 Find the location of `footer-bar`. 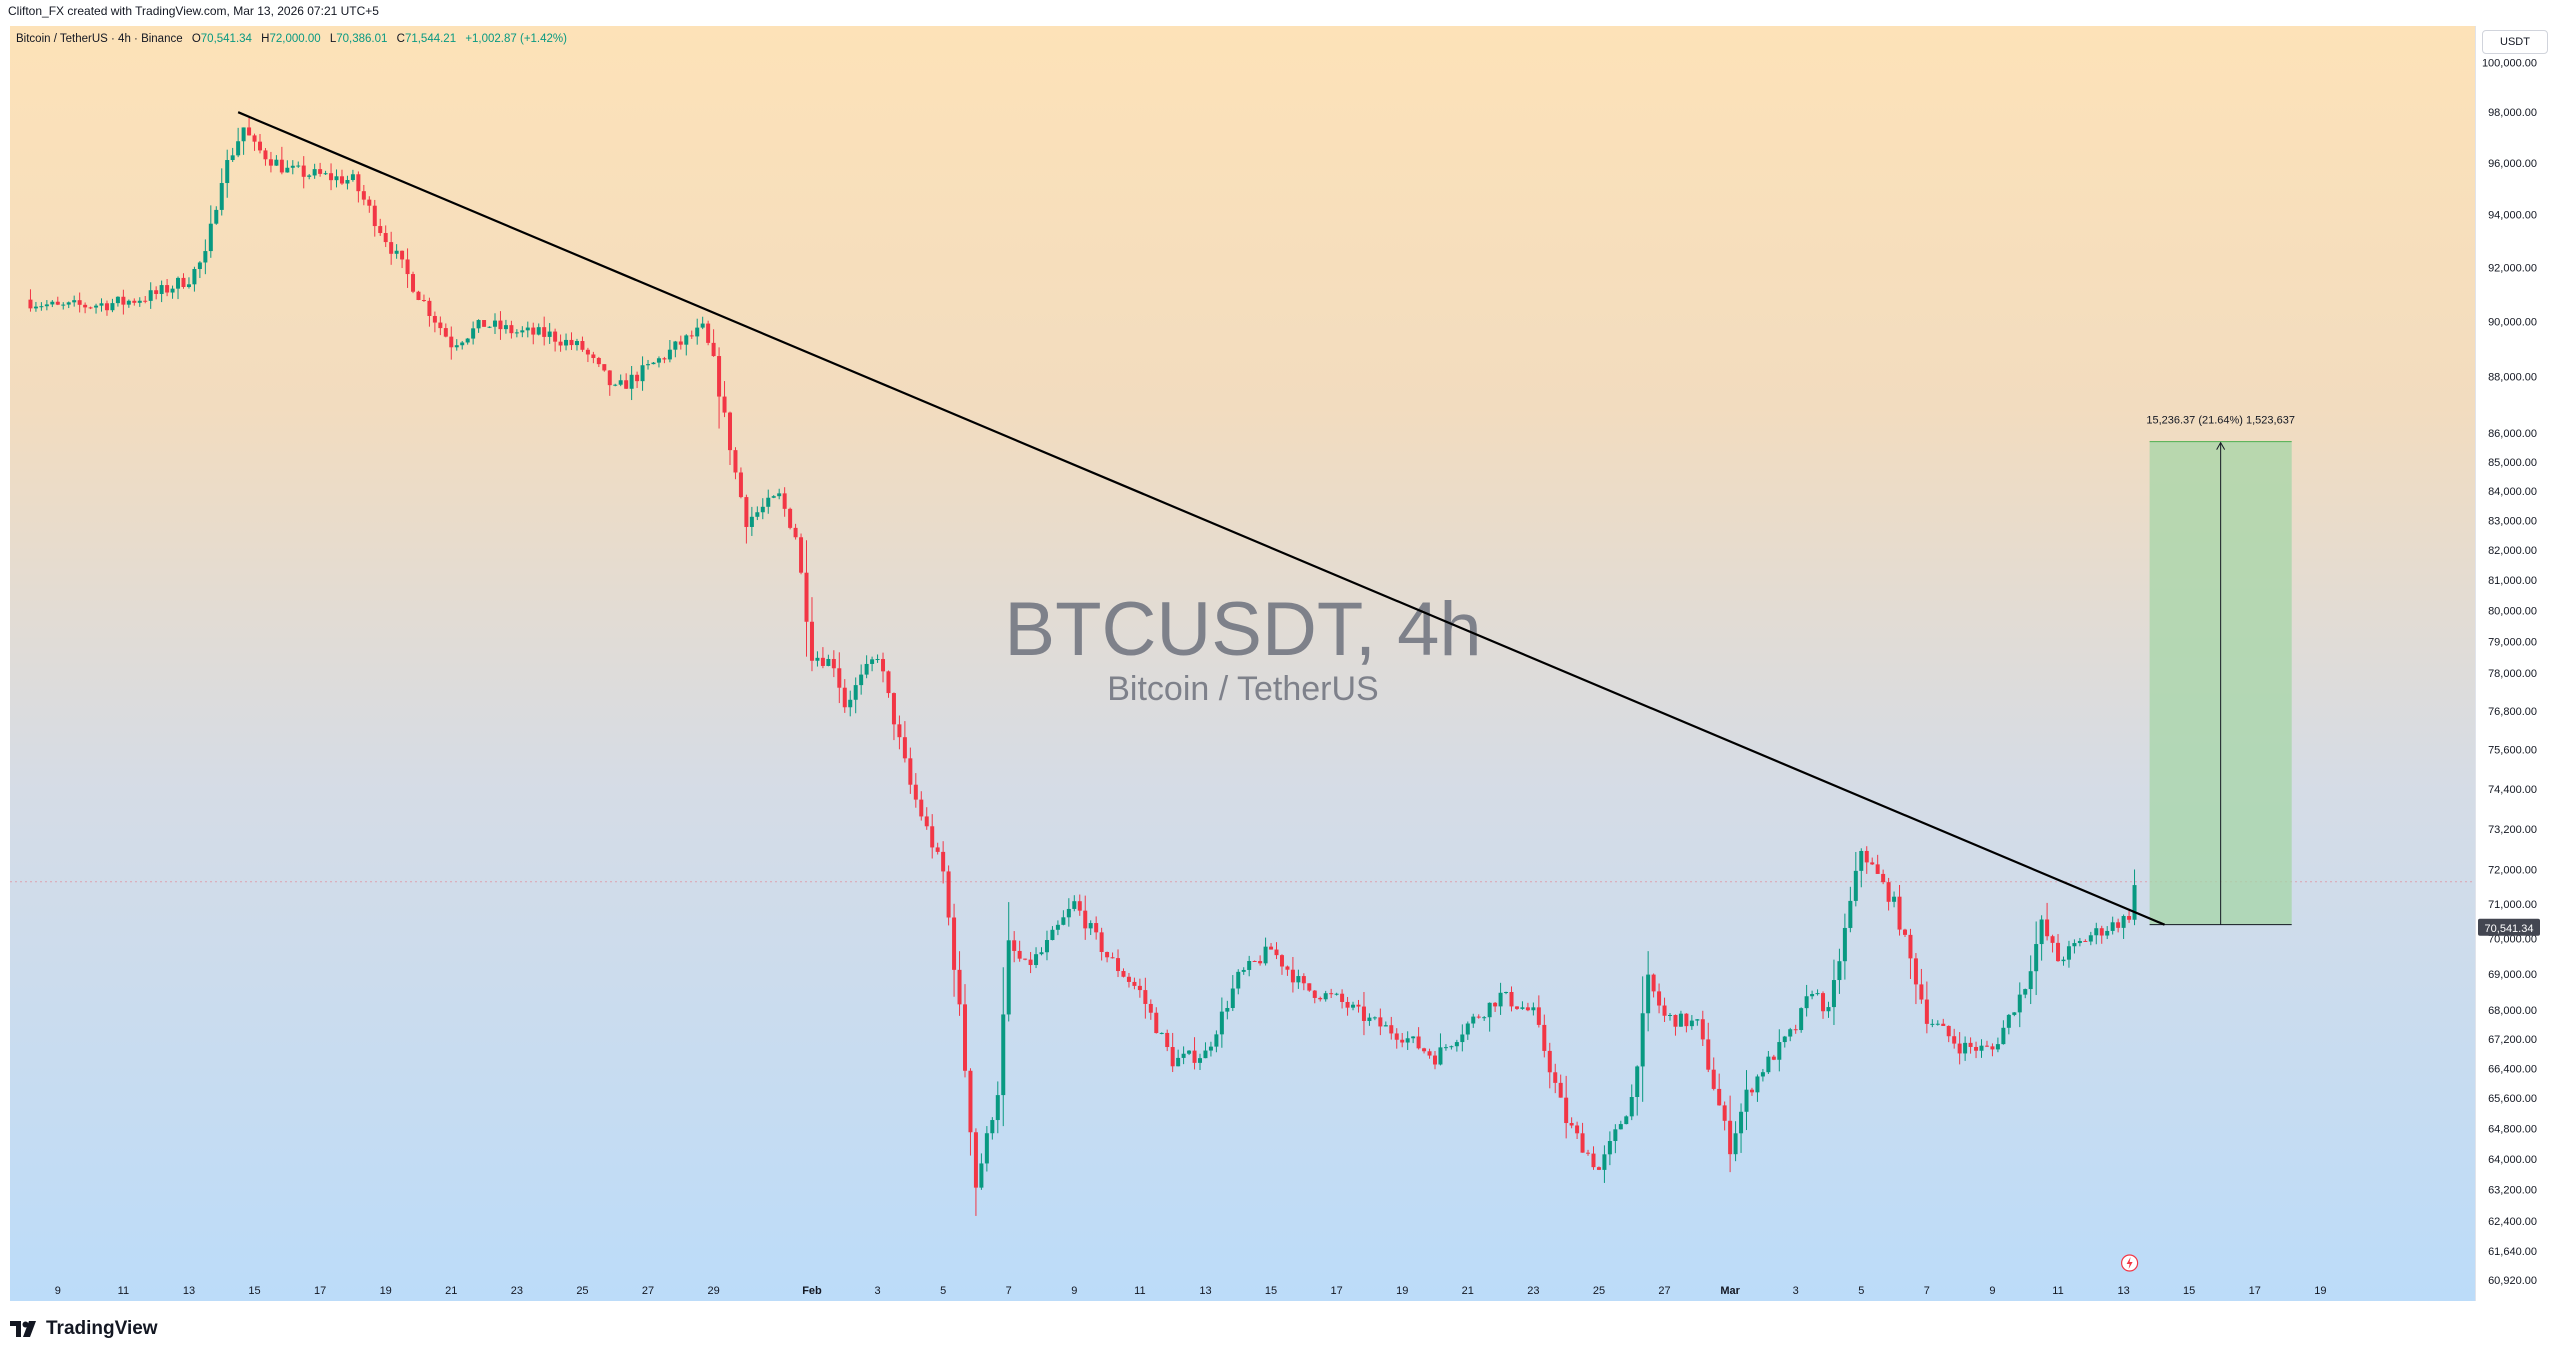

footer-bar is located at coordinates (1280, 1342).